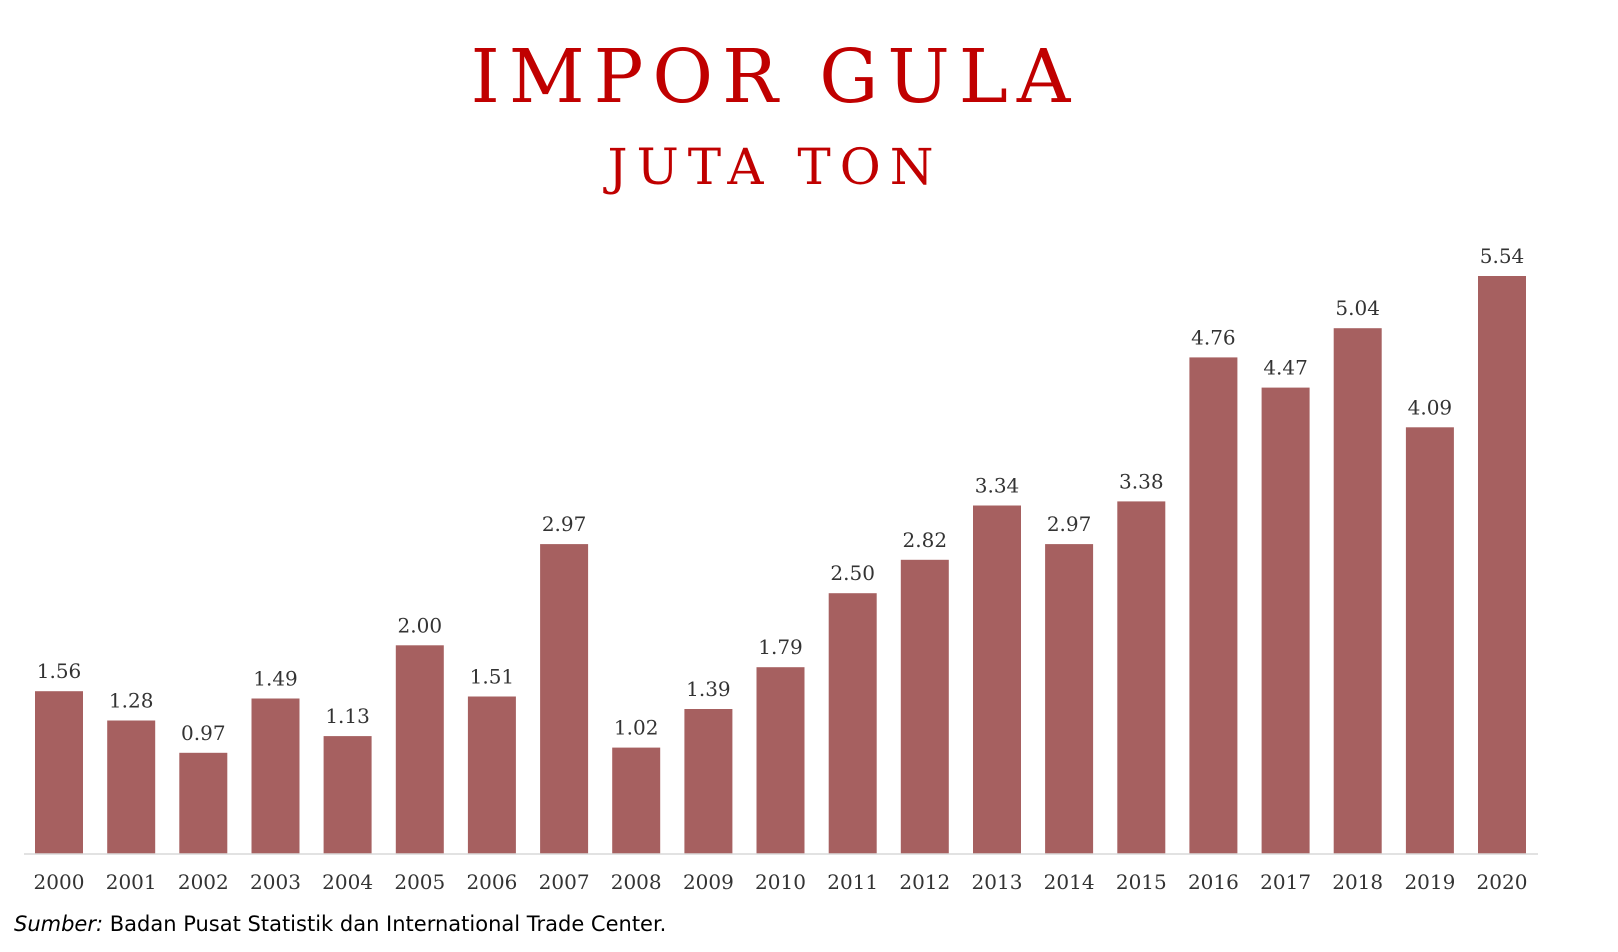 This screenshot has width=1618, height=952. I want to click on value-label-2011: 2.50, so click(852, 573).